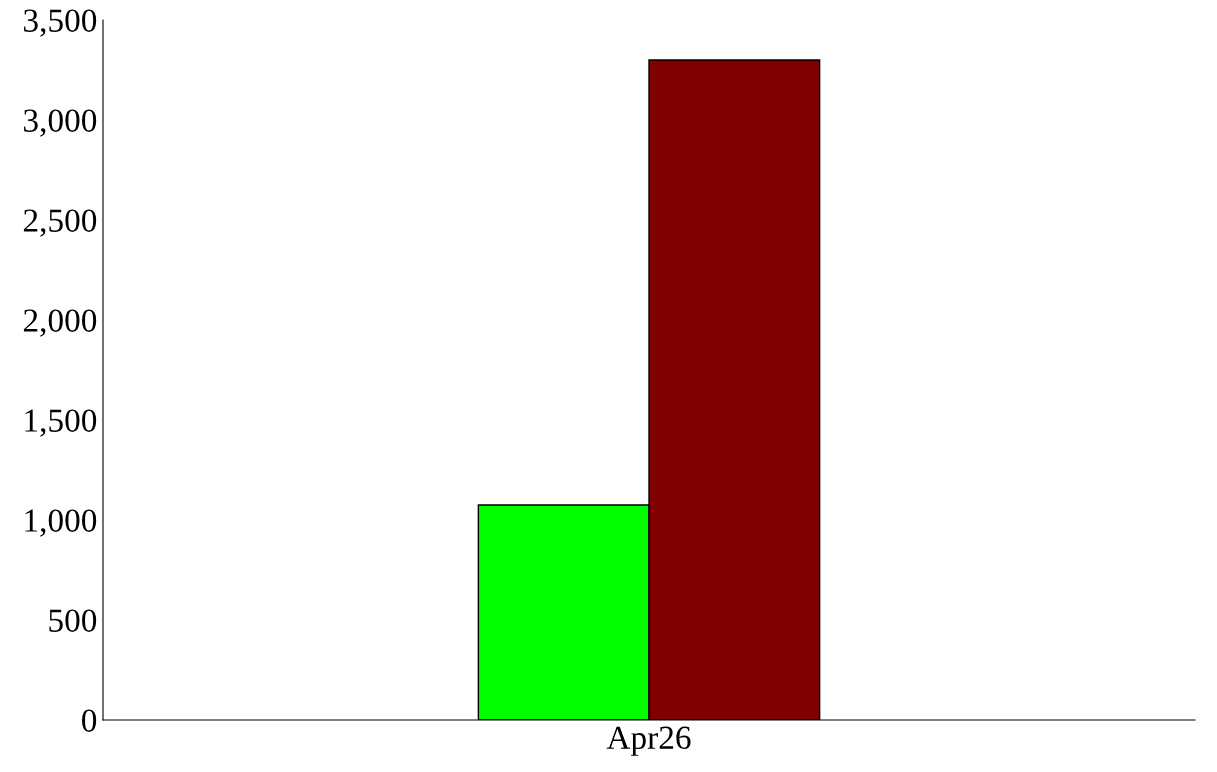 The image size is (1217, 772). Describe the element at coordinates (60, 223) in the screenshot. I see `y-tick-label: 2,500` at that location.